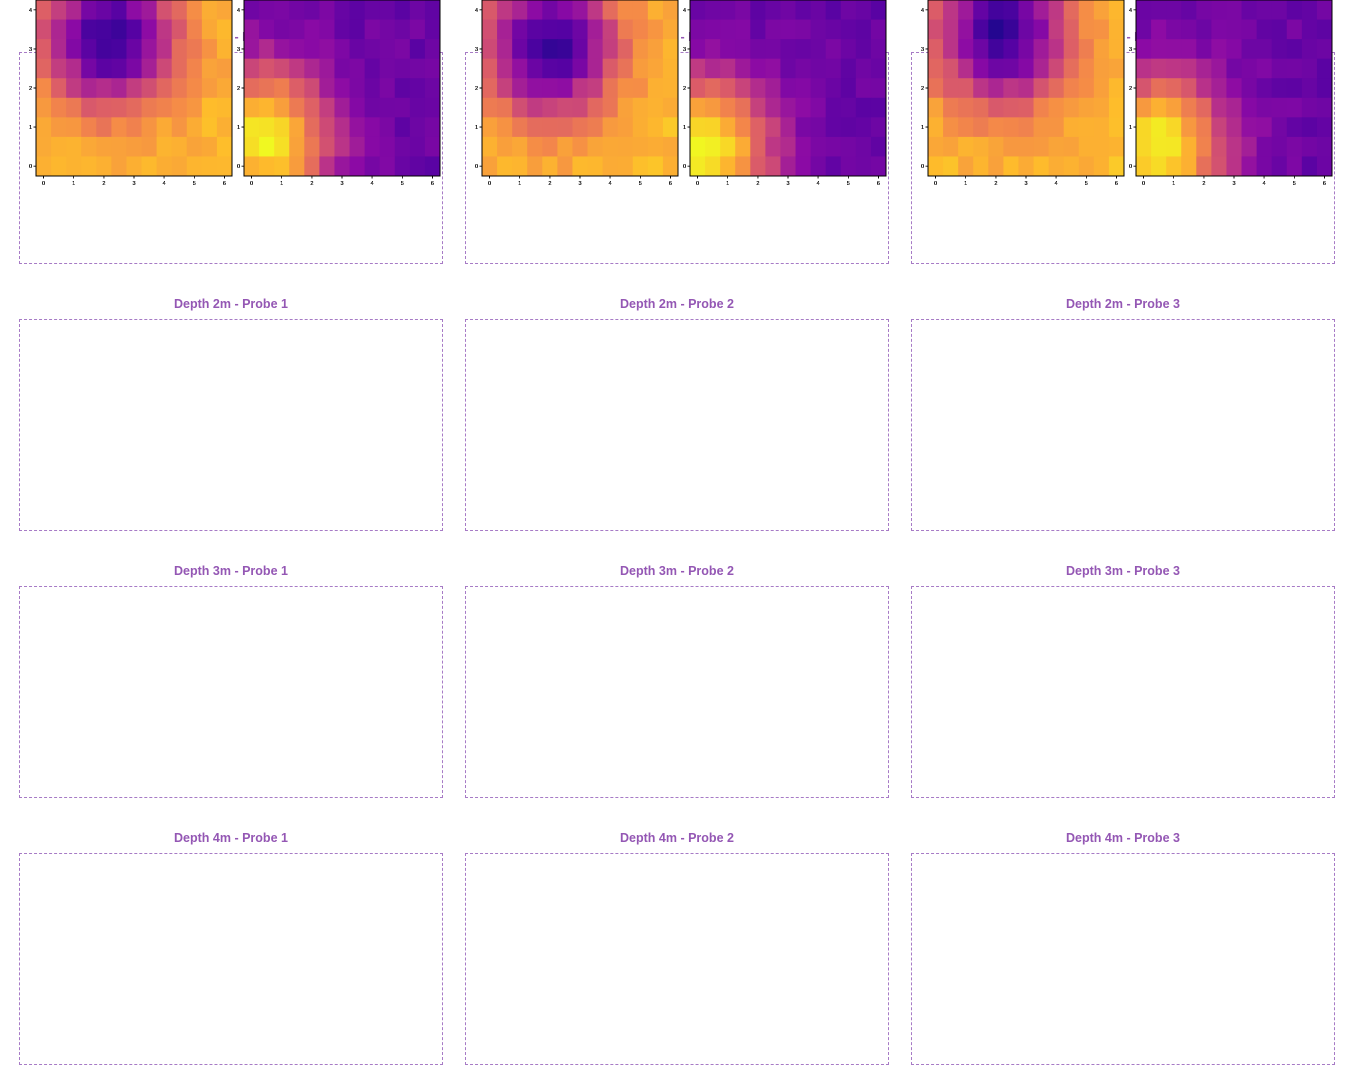 This screenshot has height=1085, width=1360. Describe the element at coordinates (231, 571) in the screenshot. I see `panel-title: Depth 3m - Probe 1` at that location.